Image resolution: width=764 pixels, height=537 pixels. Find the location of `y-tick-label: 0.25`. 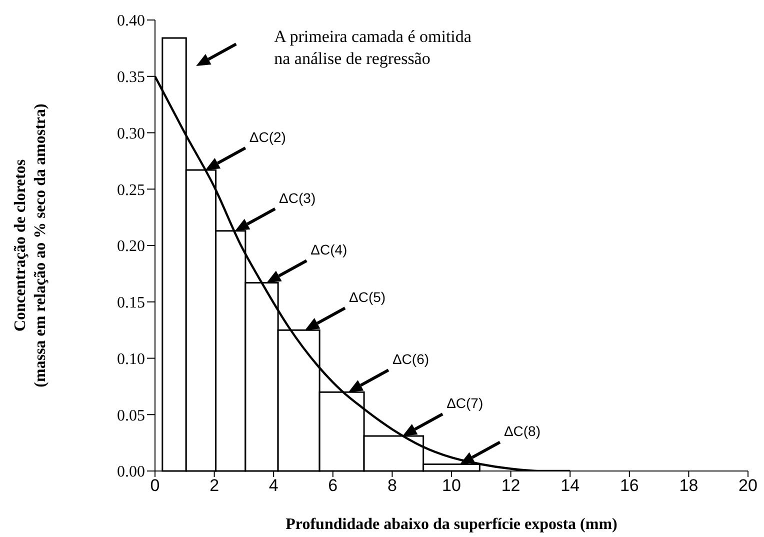

y-tick-label: 0.25 is located at coordinates (131, 190).